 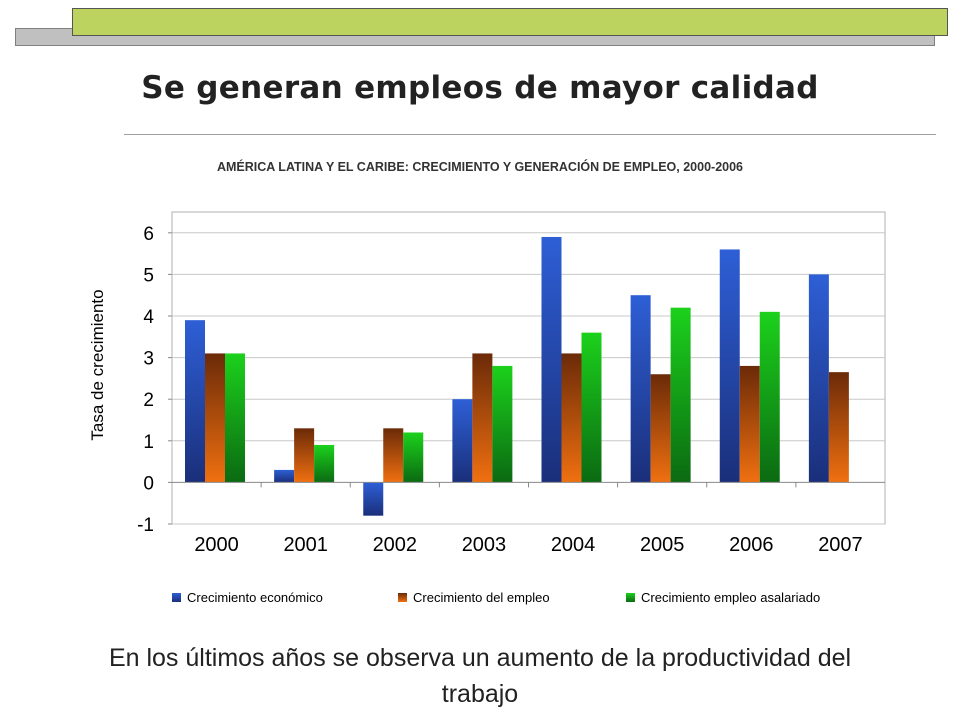 I want to click on x-tick-label: 2000, so click(x=216, y=545).